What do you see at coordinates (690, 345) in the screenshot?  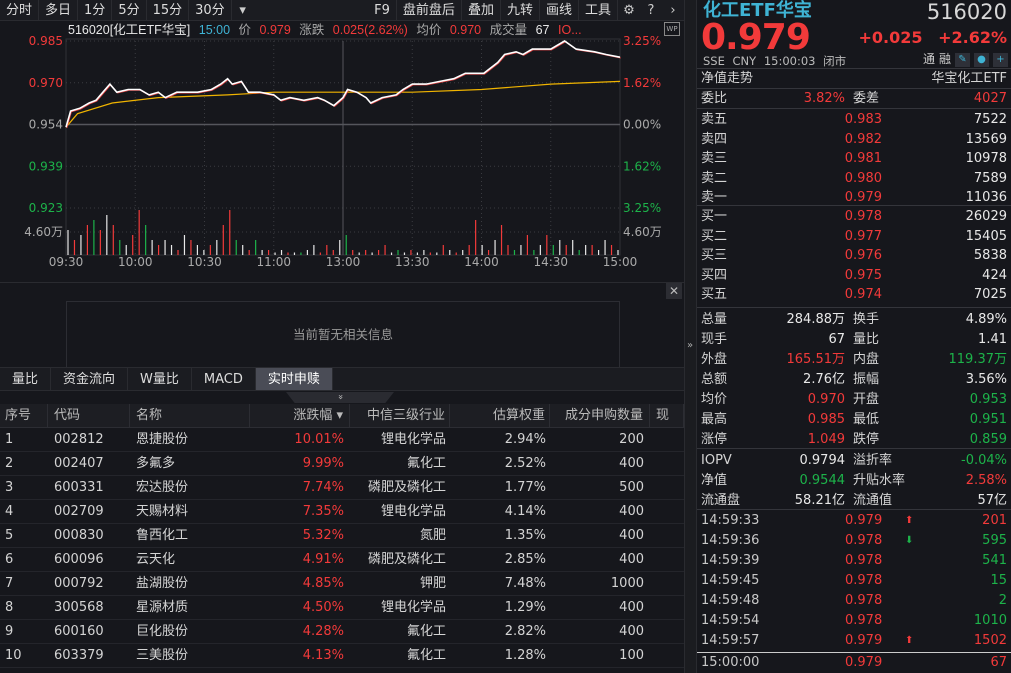 I see `expand-icon: »` at bounding box center [690, 345].